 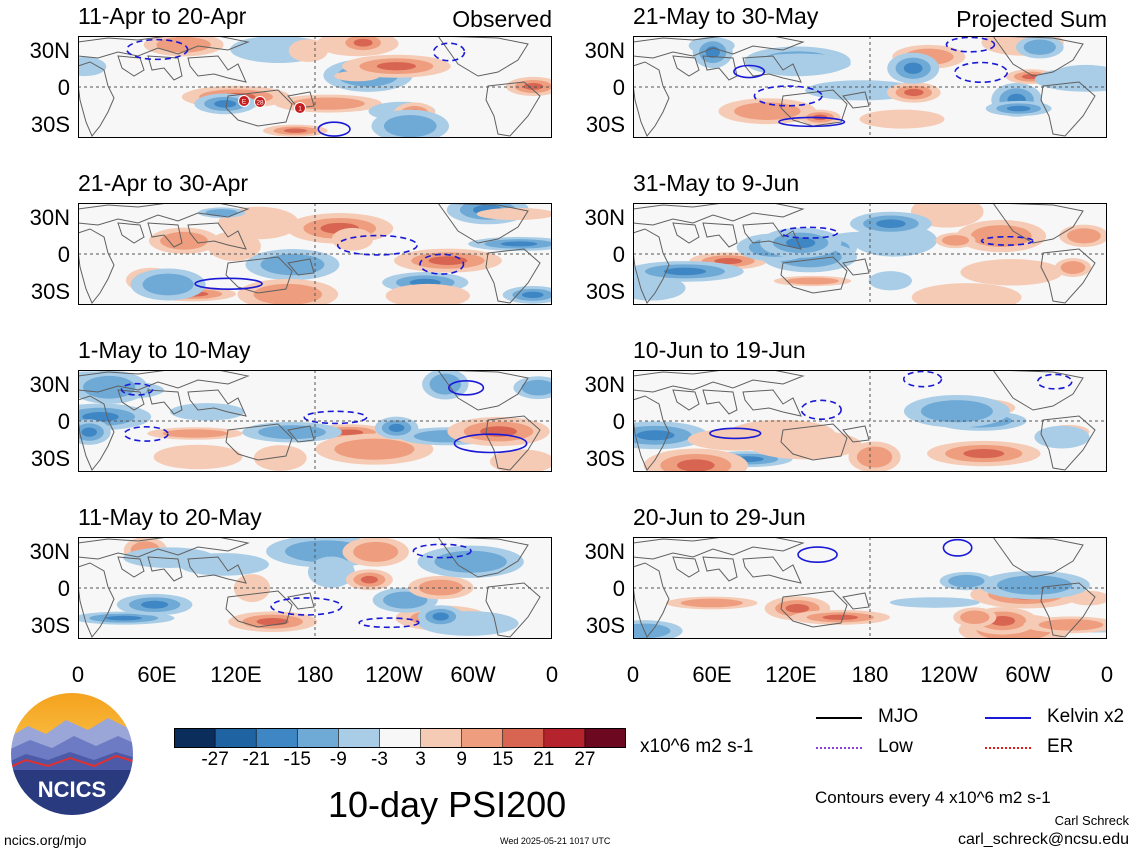 I want to click on panel-title: 10-Jun to 19-Jun, so click(x=719, y=350).